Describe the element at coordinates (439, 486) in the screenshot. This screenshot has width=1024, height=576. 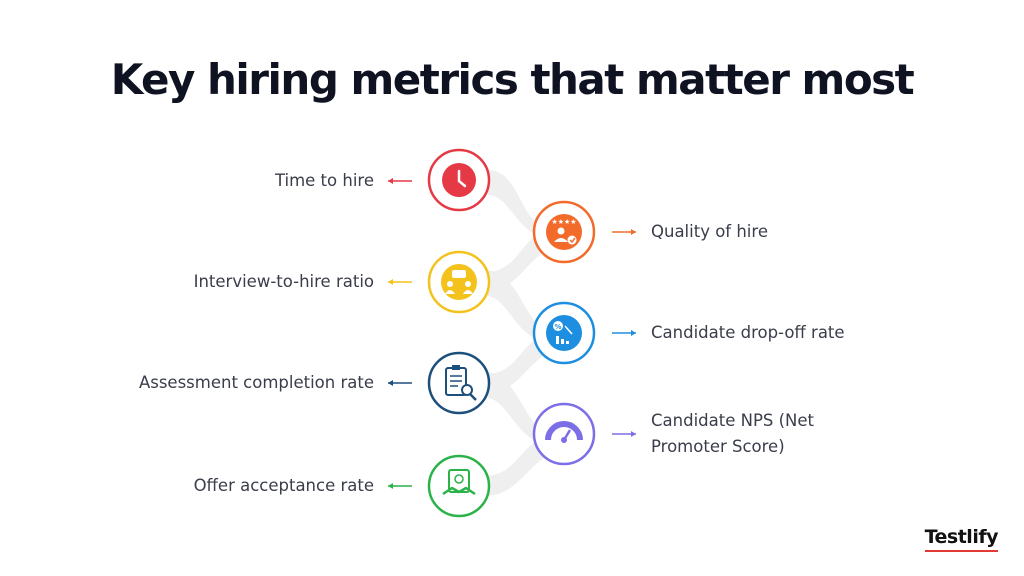
I see `metric-offer-acceptance` at that location.